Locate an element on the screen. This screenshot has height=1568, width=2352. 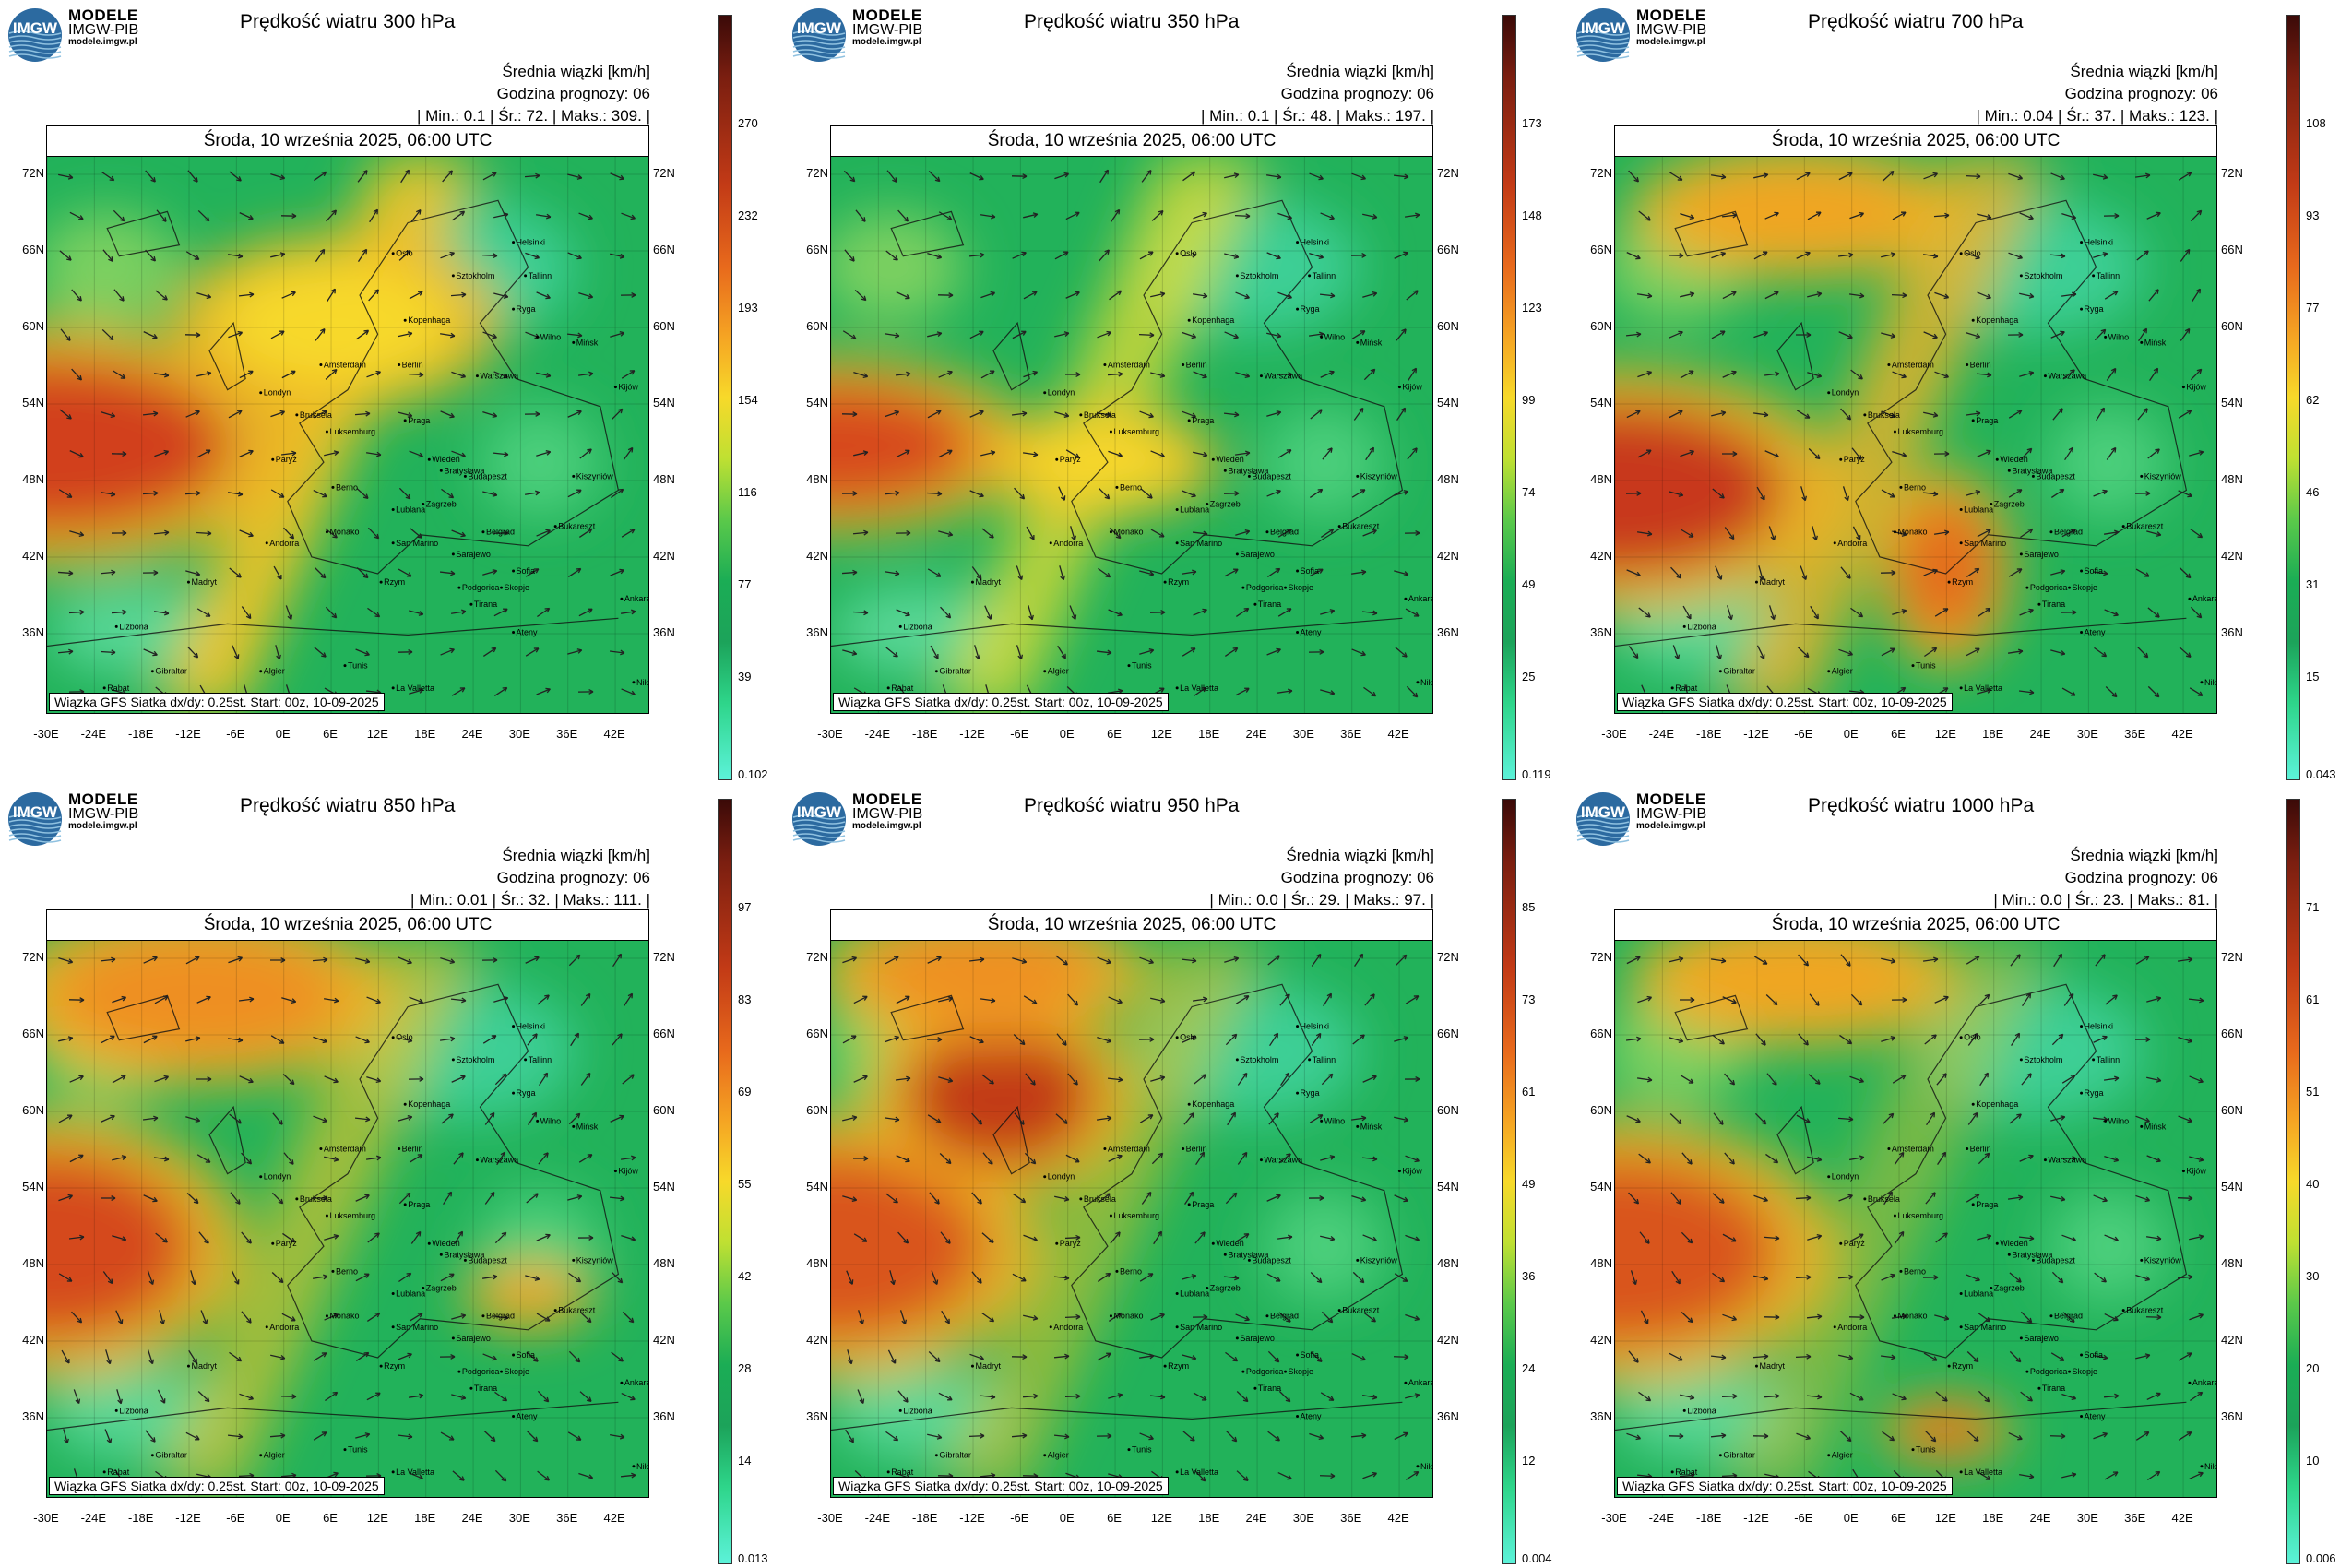
city-label: Skopje is located at coordinates (1301, 587).